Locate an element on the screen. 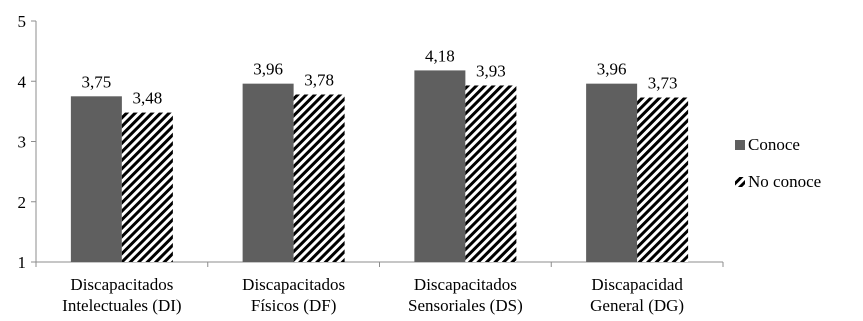 Image resolution: width=863 pixels, height=321 pixels. data-label: 4,18 is located at coordinates (440, 55).